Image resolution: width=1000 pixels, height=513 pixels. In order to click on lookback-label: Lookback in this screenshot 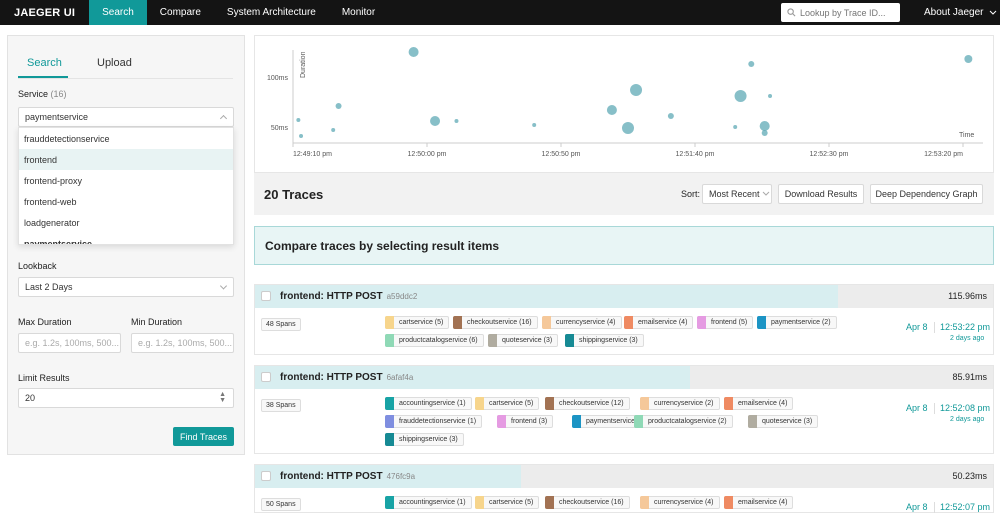, I will do `click(37, 266)`.